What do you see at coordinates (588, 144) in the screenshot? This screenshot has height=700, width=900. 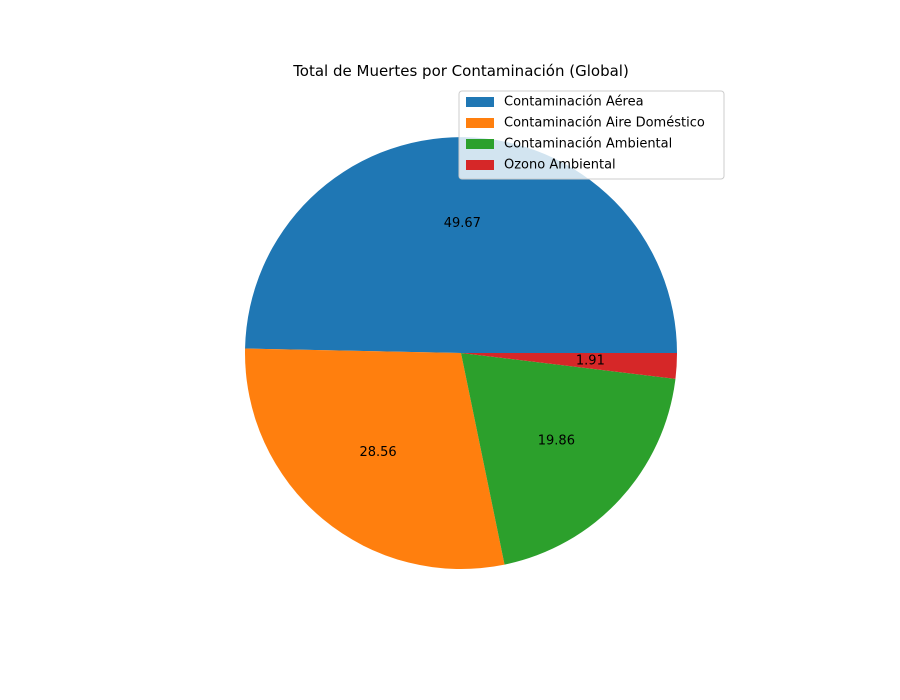 I see `legend-label: Contaminación Ambiental` at bounding box center [588, 144].